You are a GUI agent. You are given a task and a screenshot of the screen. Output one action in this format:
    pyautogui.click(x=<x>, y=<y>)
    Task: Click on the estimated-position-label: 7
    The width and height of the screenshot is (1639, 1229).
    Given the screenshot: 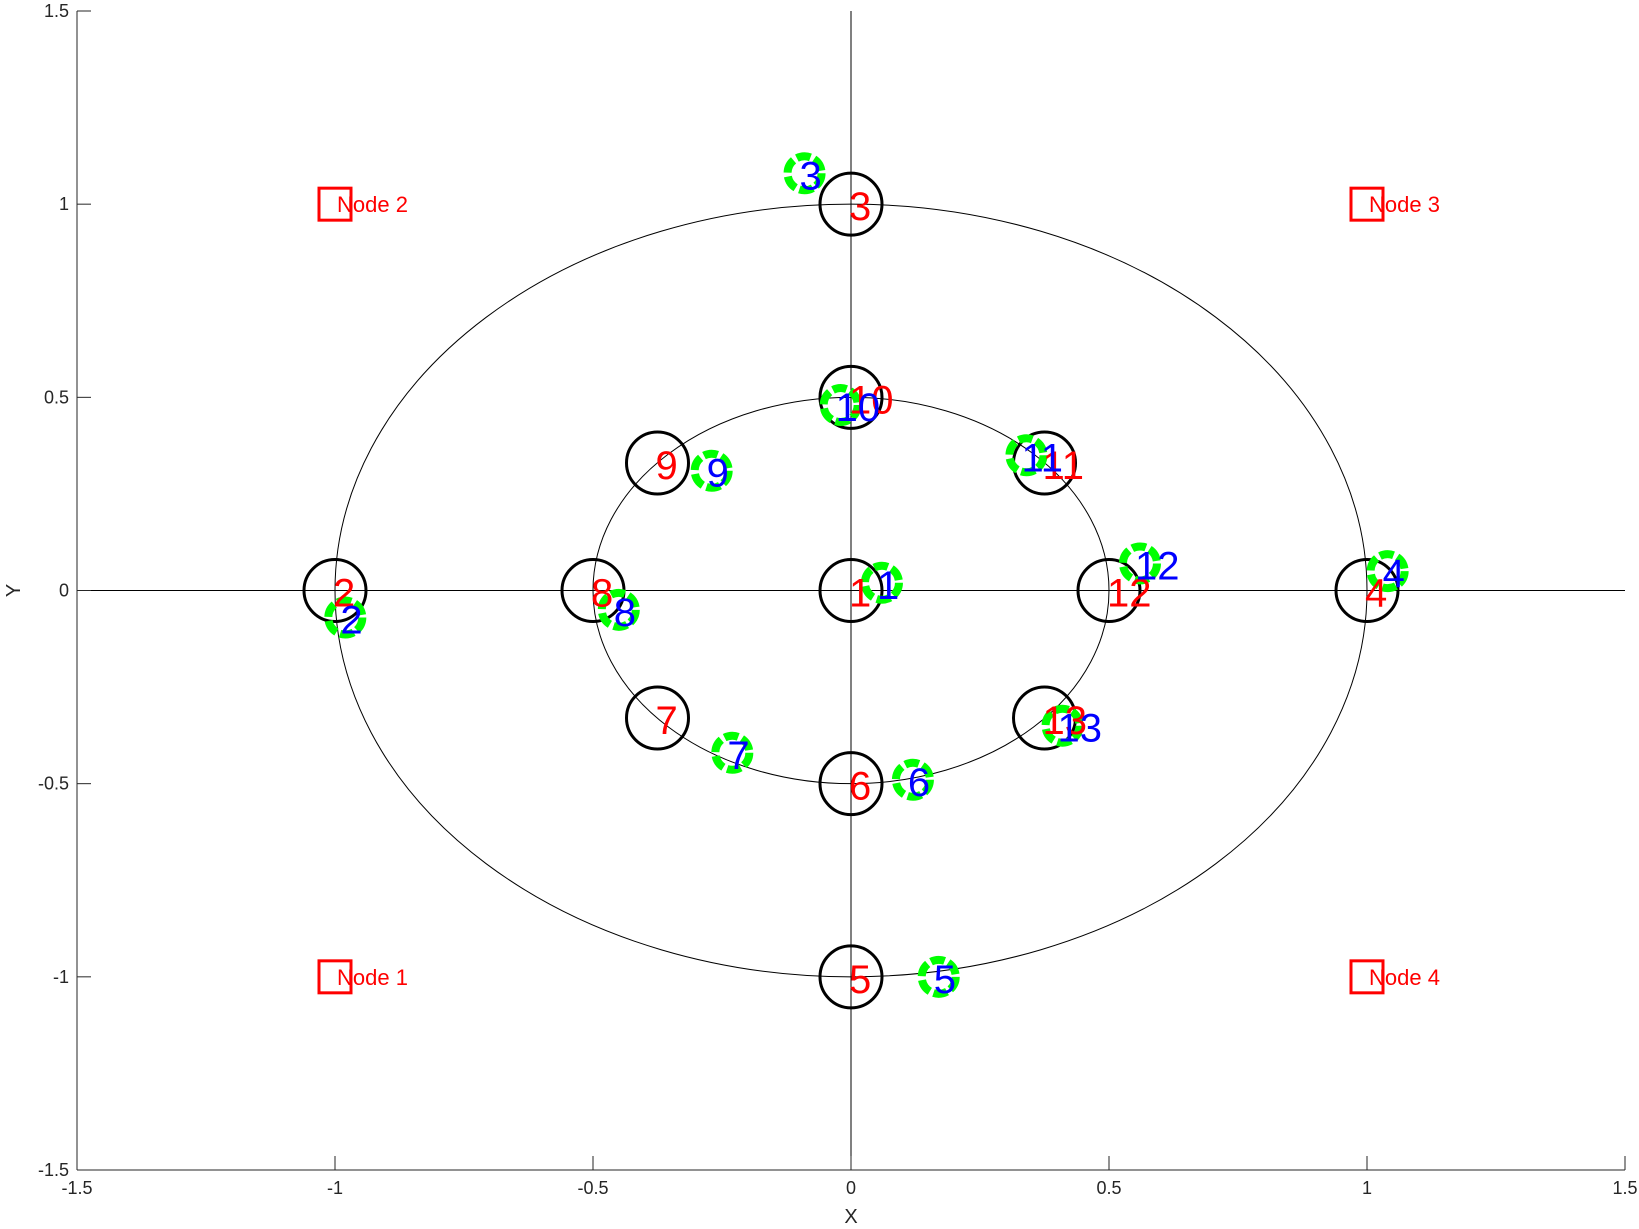 What is the action you would take?
    pyautogui.click(x=738, y=756)
    